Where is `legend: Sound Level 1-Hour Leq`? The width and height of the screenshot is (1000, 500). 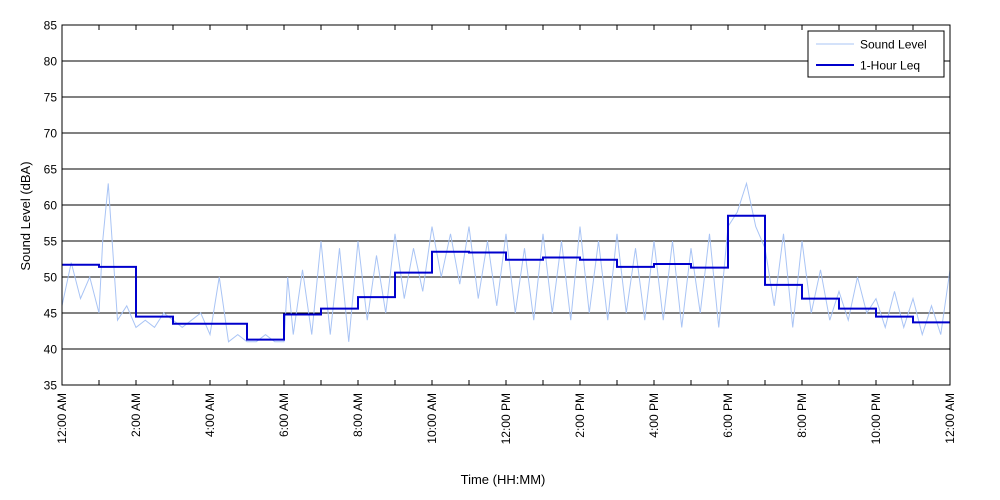
legend: Sound Level 1-Hour Leq is located at coordinates (876, 54).